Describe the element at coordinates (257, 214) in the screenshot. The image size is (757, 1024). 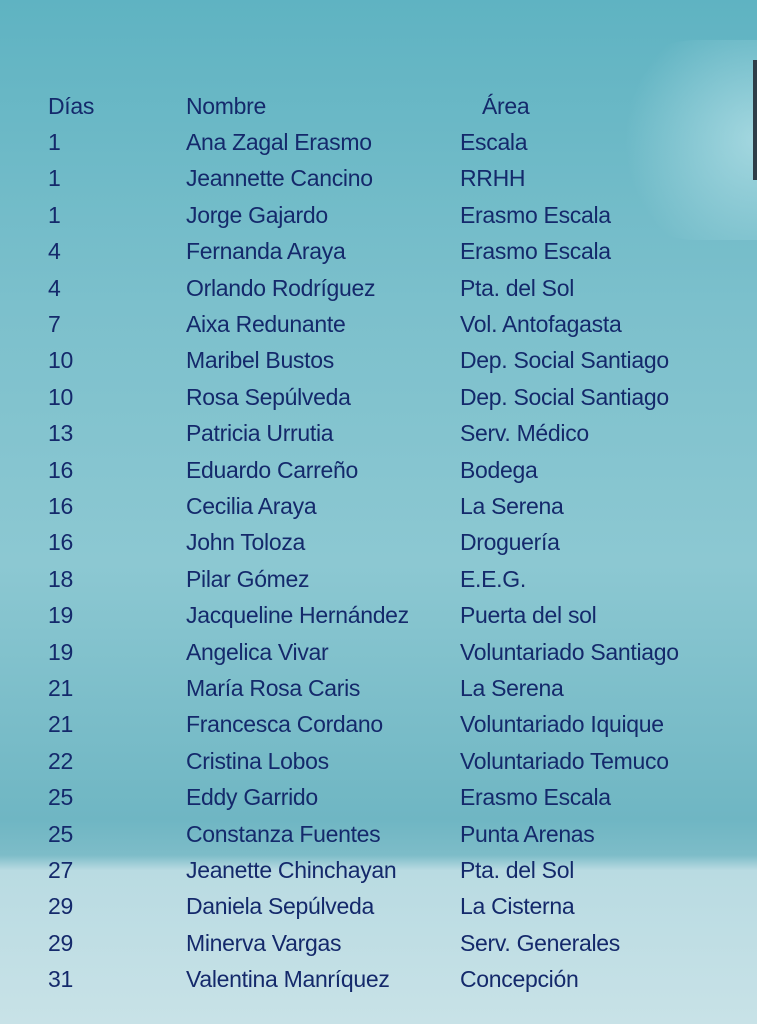
I see `name-cell: Jorge Gajardo` at that location.